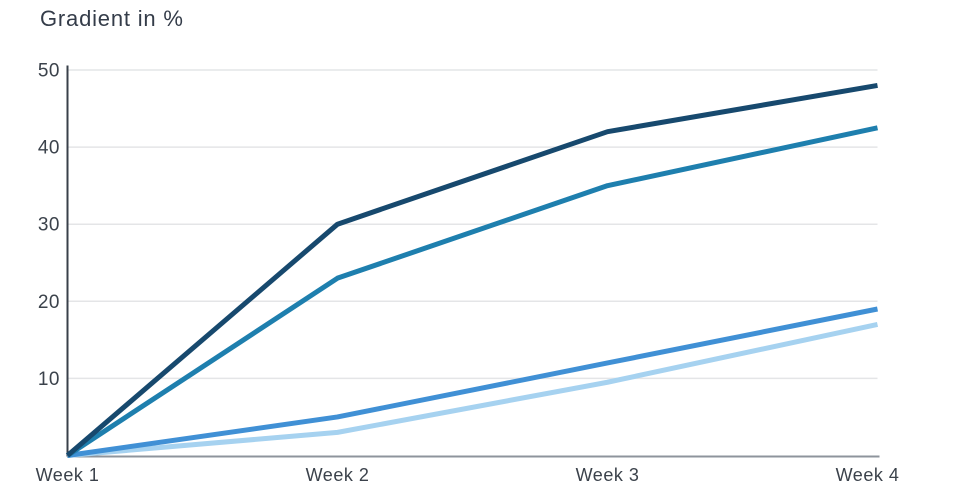 Image resolution: width=960 pixels, height=500 pixels. I want to click on x-tick-label: Week 4, so click(868, 475).